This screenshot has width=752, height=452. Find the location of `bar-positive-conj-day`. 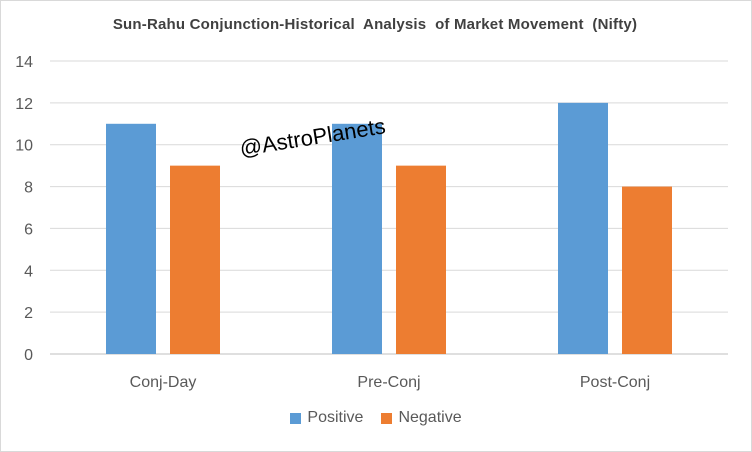

bar-positive-conj-day is located at coordinates (131, 239).